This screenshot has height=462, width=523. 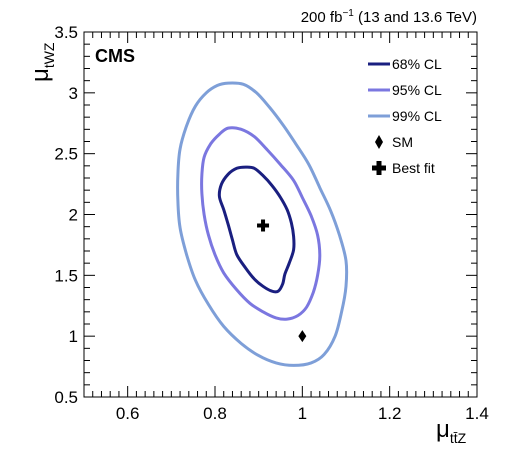 I want to click on y-axis-label: μtWZ, so click(x=42, y=62).